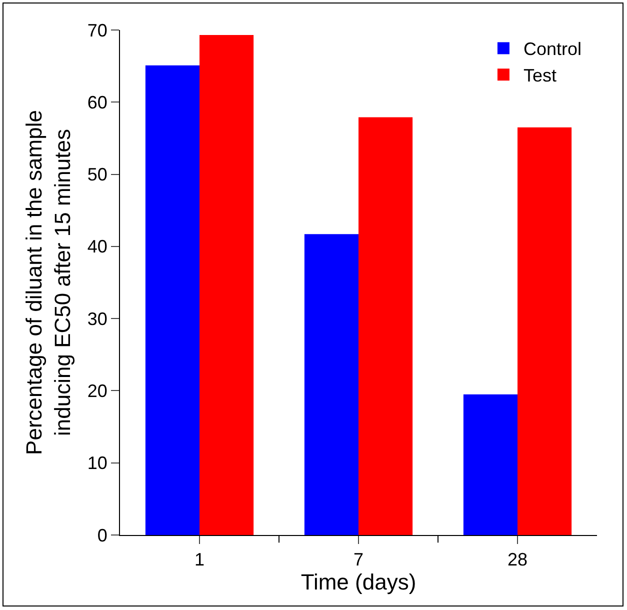 Image resolution: width=627 pixels, height=610 pixels. What do you see at coordinates (97, 391) in the screenshot?
I see `y-tick-label: 20` at bounding box center [97, 391].